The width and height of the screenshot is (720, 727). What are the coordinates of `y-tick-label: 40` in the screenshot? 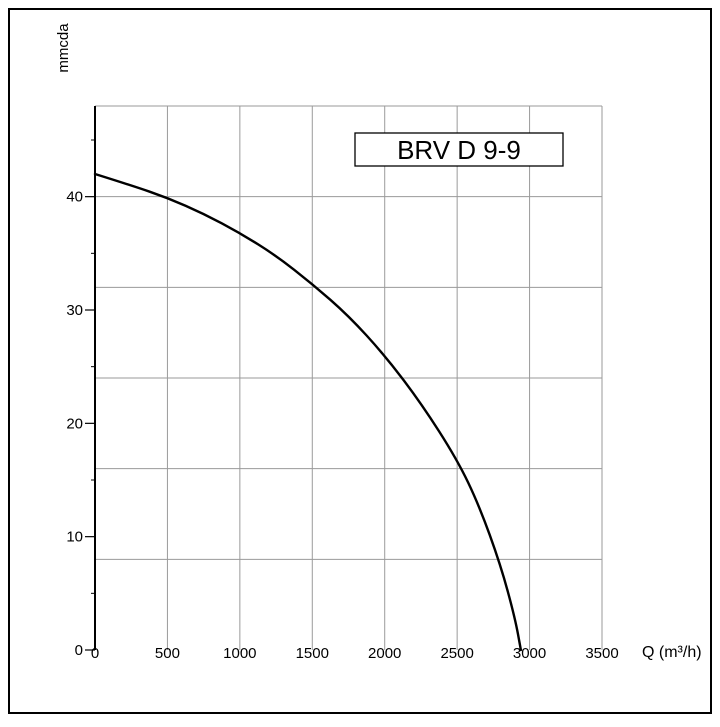 It's located at (74, 197).